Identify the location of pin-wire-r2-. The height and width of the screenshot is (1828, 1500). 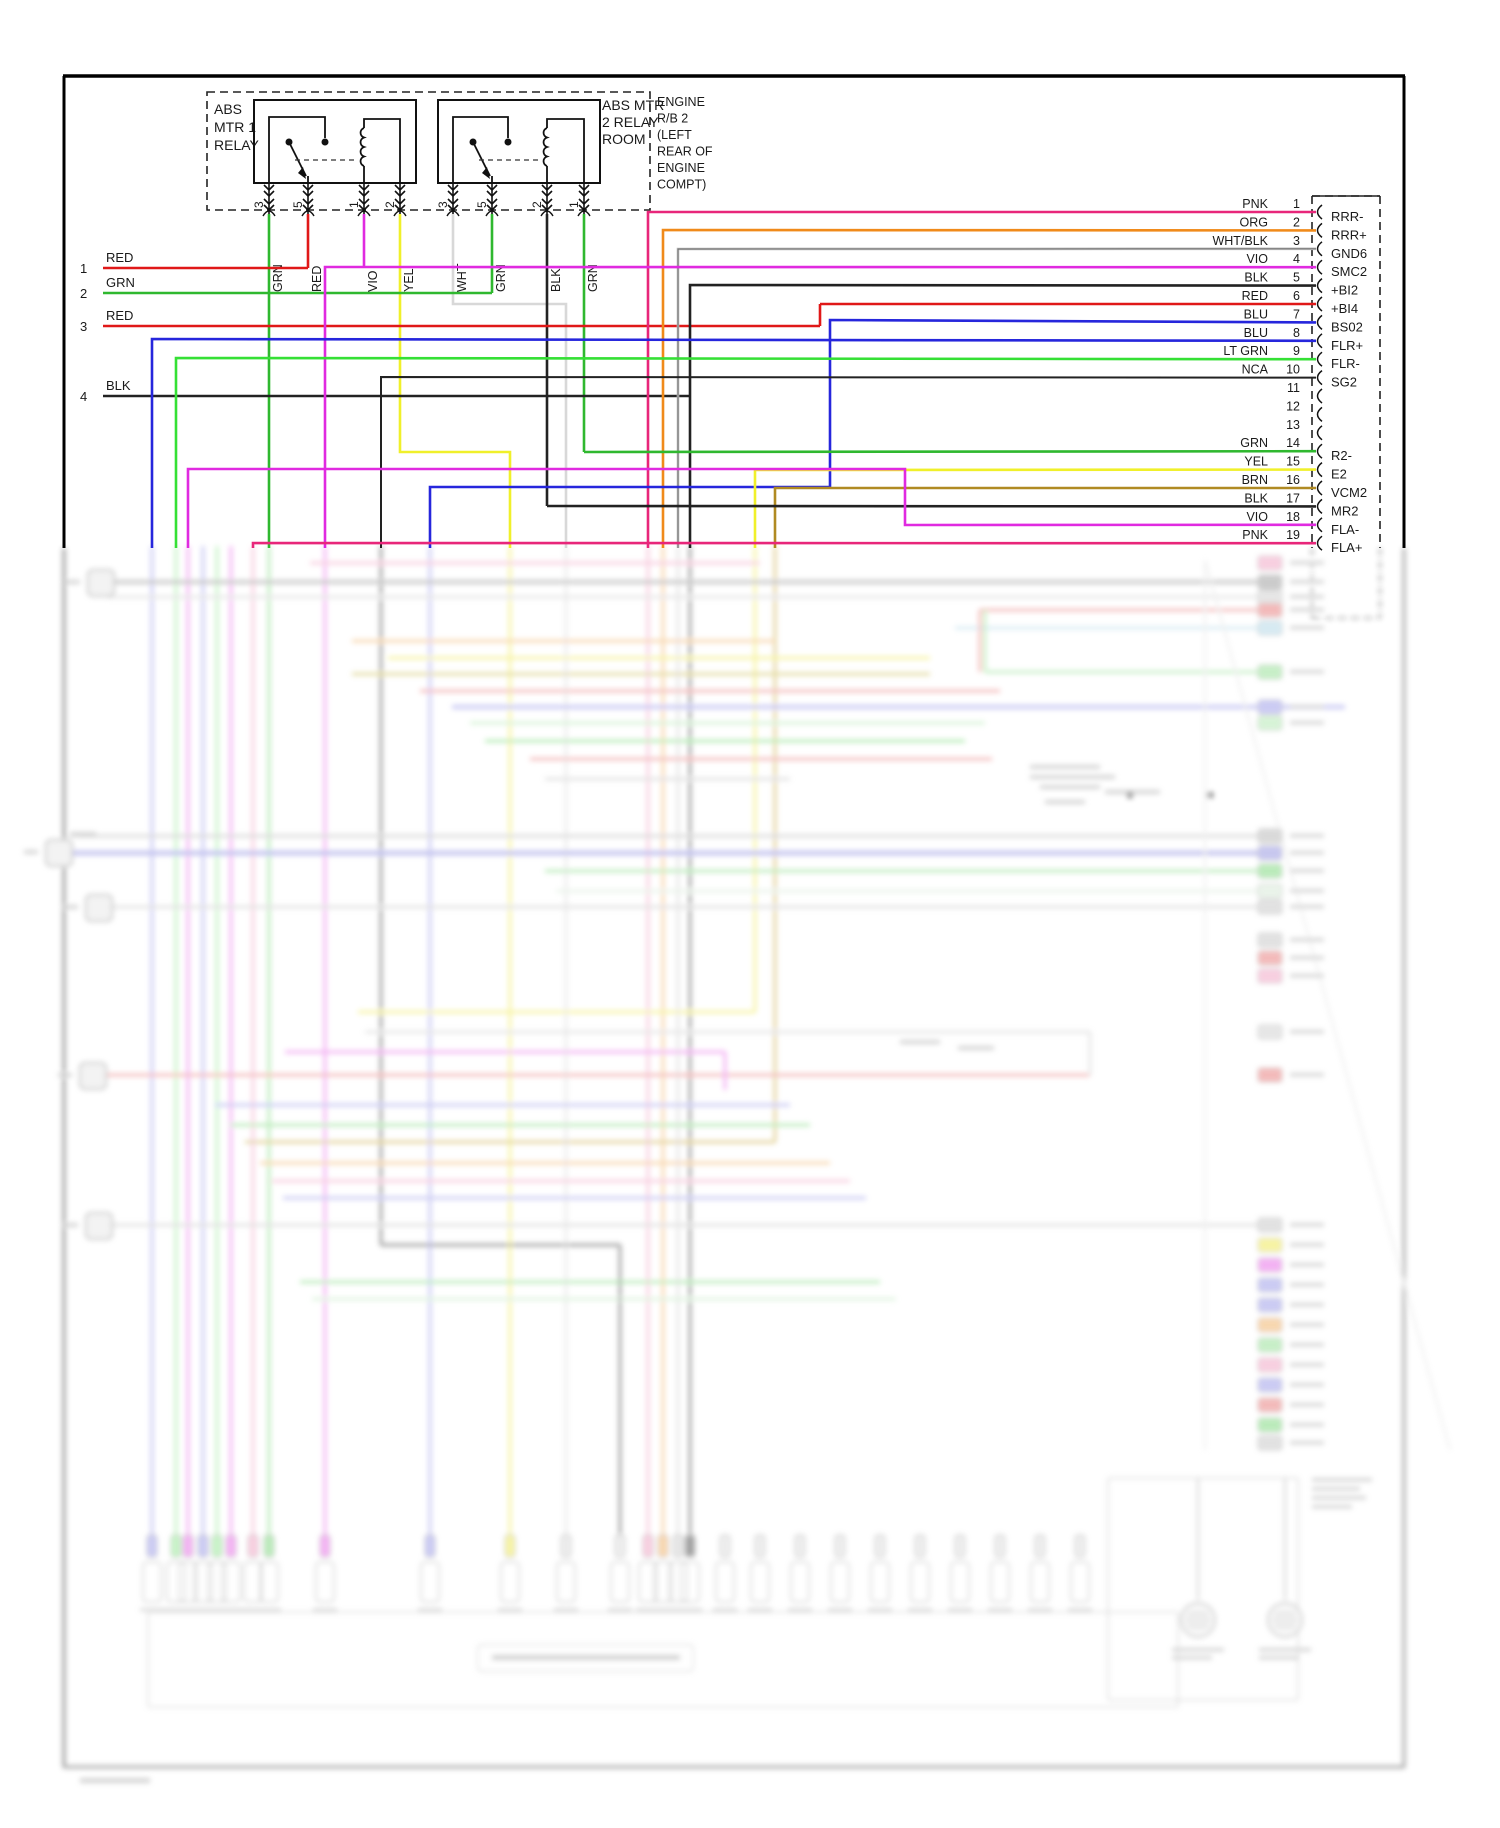
(950, 451).